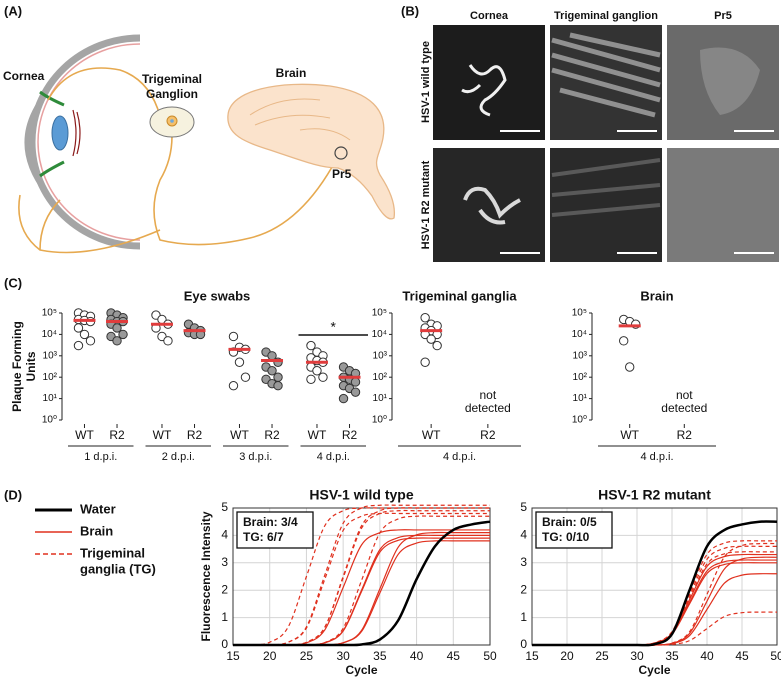 Image resolution: width=781 pixels, height=680 pixels. I want to click on x-axis-label: Cycle, so click(654, 670).